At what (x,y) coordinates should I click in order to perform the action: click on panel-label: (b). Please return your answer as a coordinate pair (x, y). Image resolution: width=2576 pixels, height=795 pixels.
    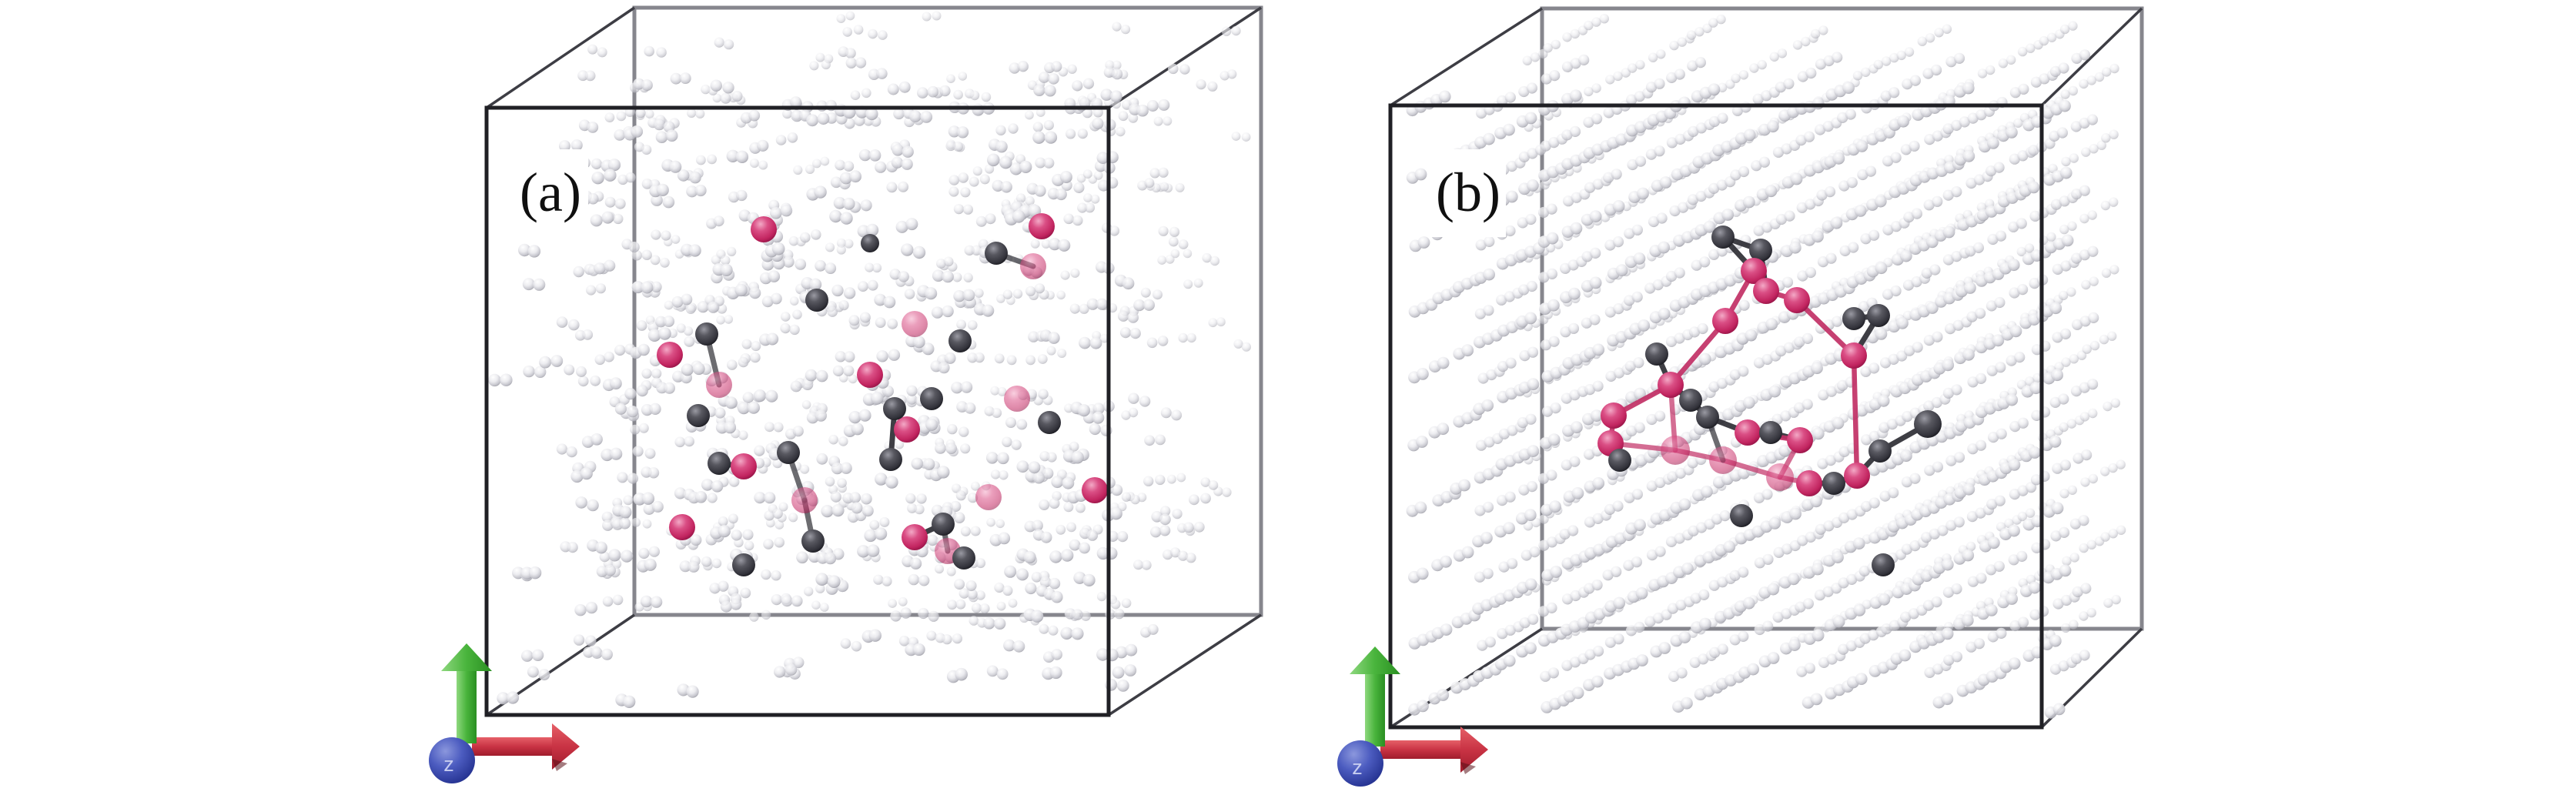
    Looking at the image, I should click on (1468, 193).